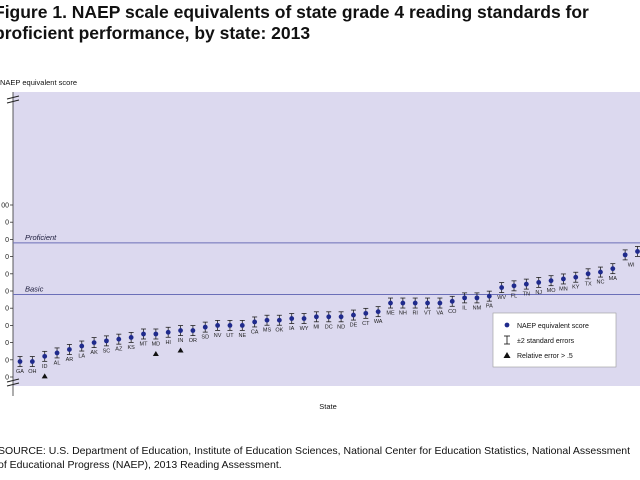 This screenshot has width=640, height=480. I want to click on x-axis-label: State, so click(328, 406).